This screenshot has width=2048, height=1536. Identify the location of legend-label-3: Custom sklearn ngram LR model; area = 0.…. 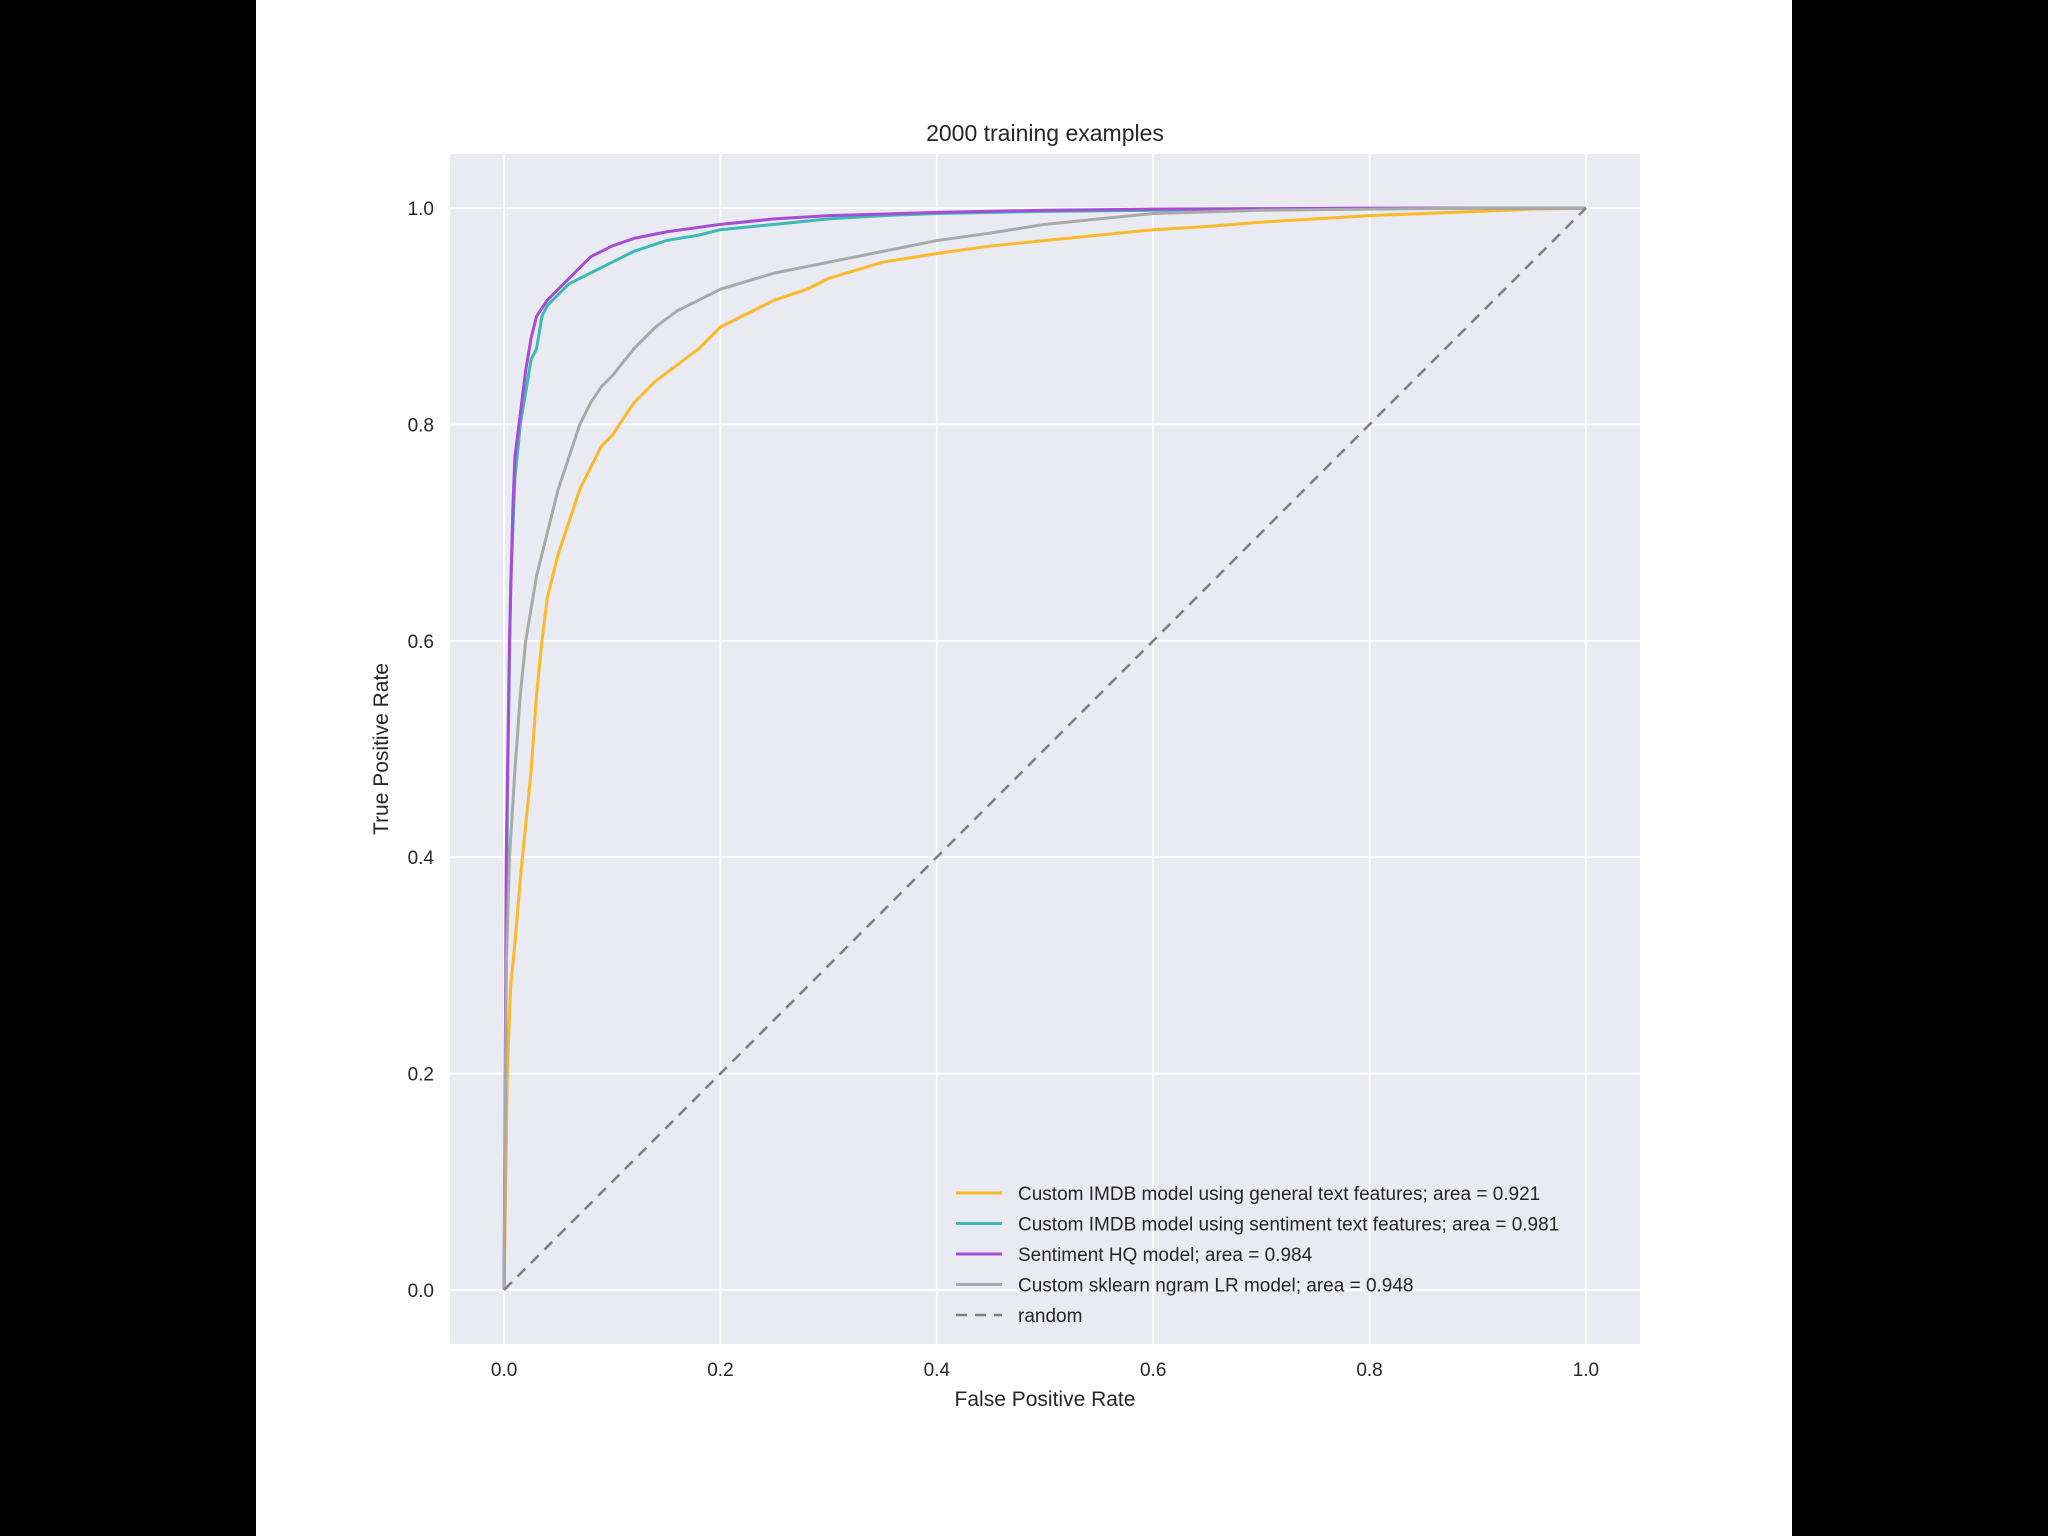
(1216, 1286).